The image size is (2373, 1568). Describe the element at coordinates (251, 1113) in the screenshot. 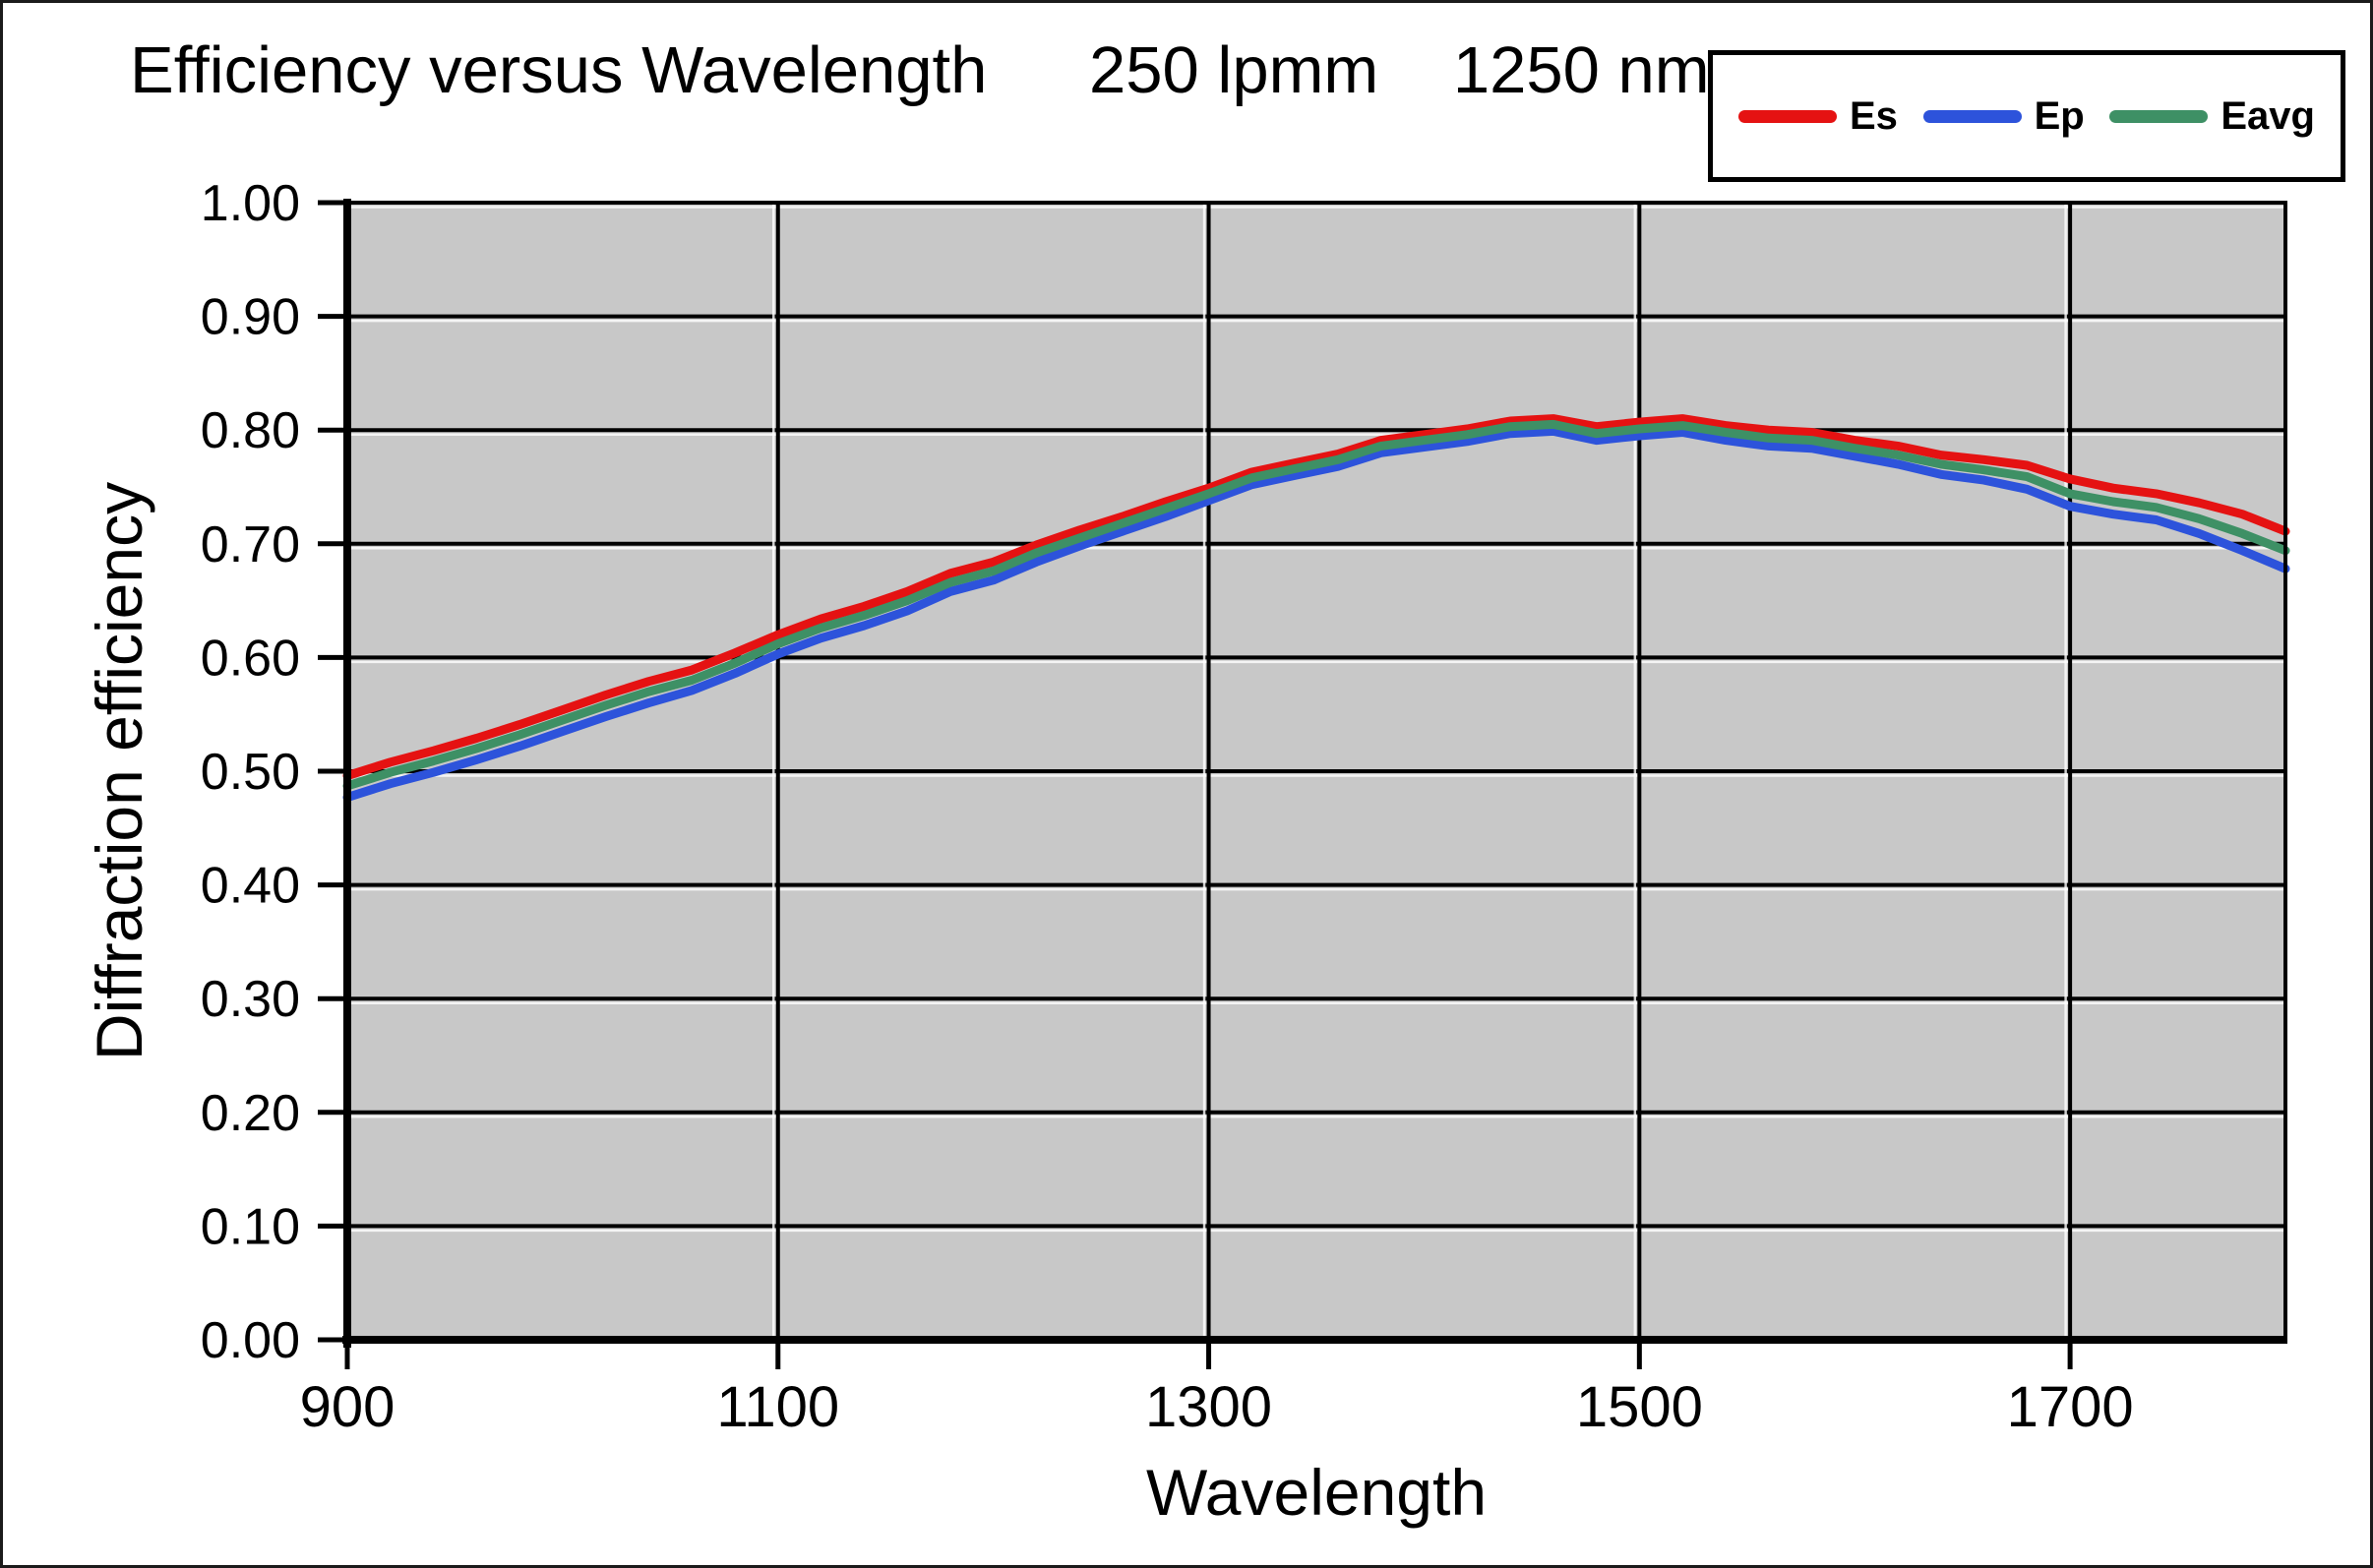

I see `y-tick-label-0.20: 0.20` at that location.